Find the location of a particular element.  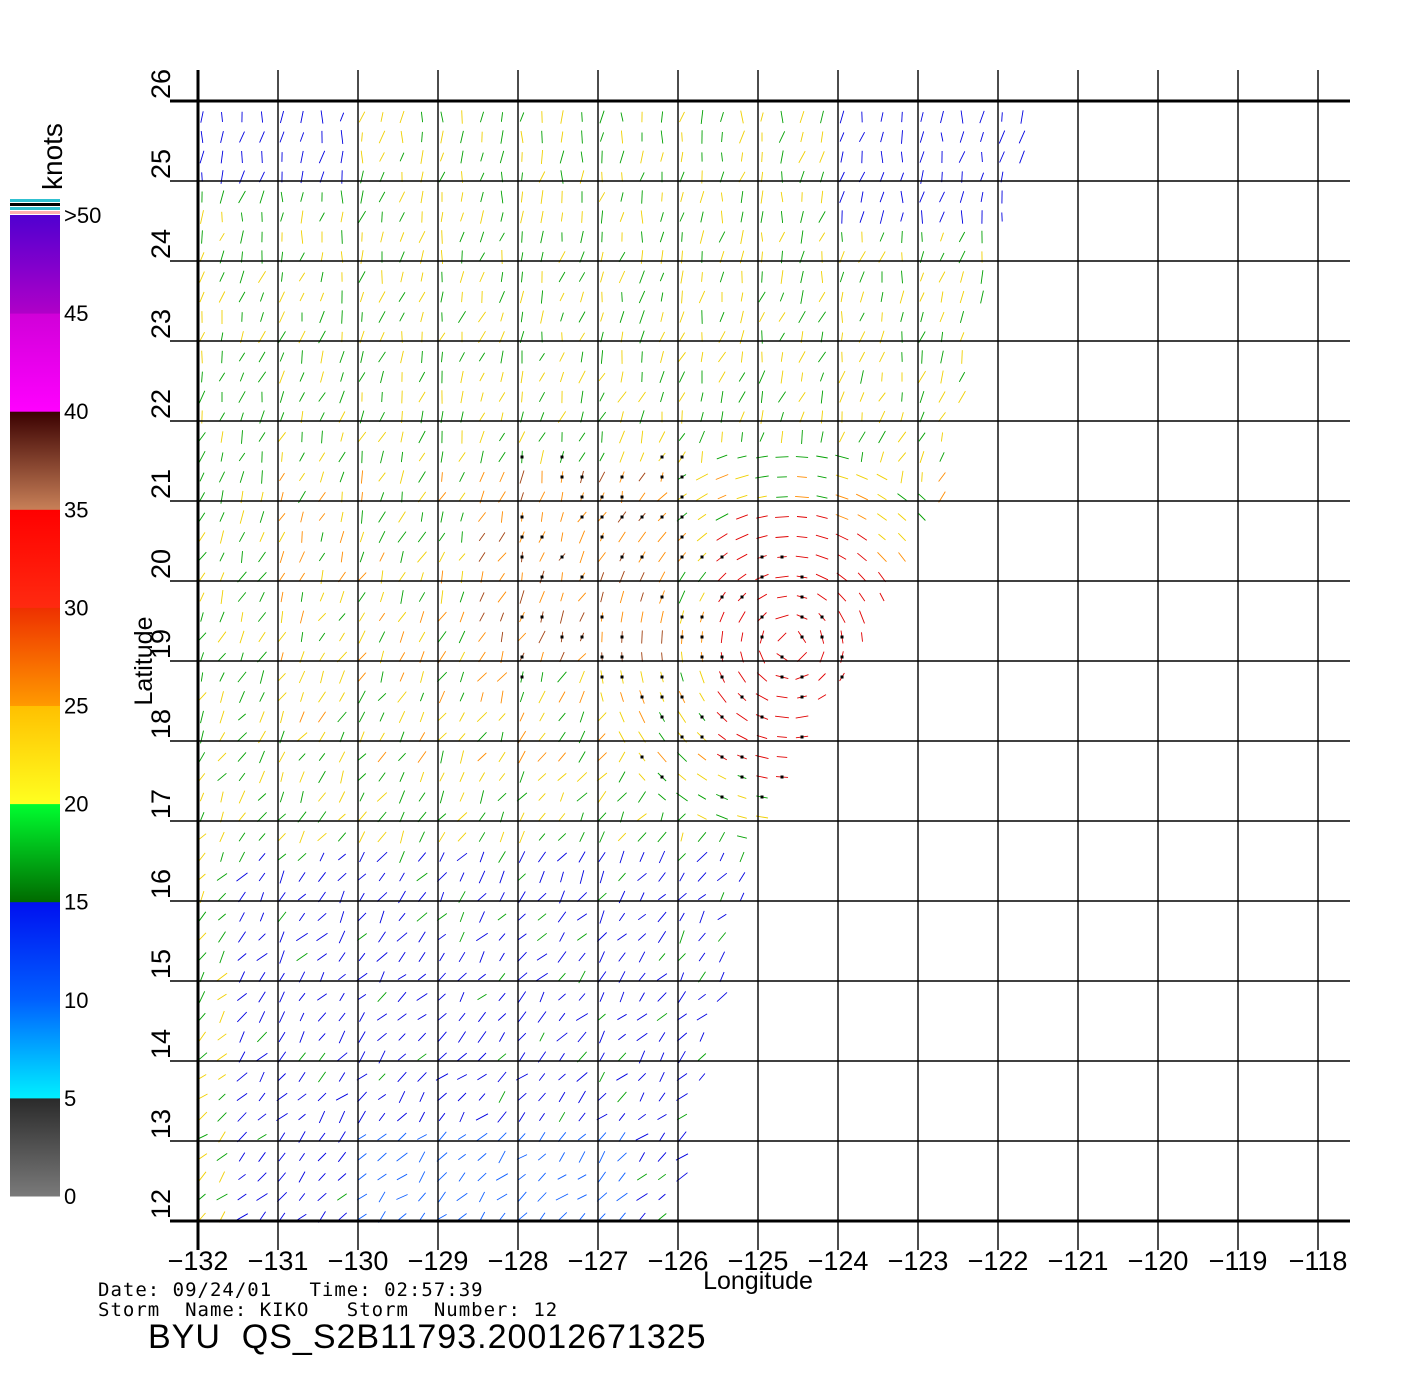

colorbar-tick: 35 is located at coordinates (76, 509).